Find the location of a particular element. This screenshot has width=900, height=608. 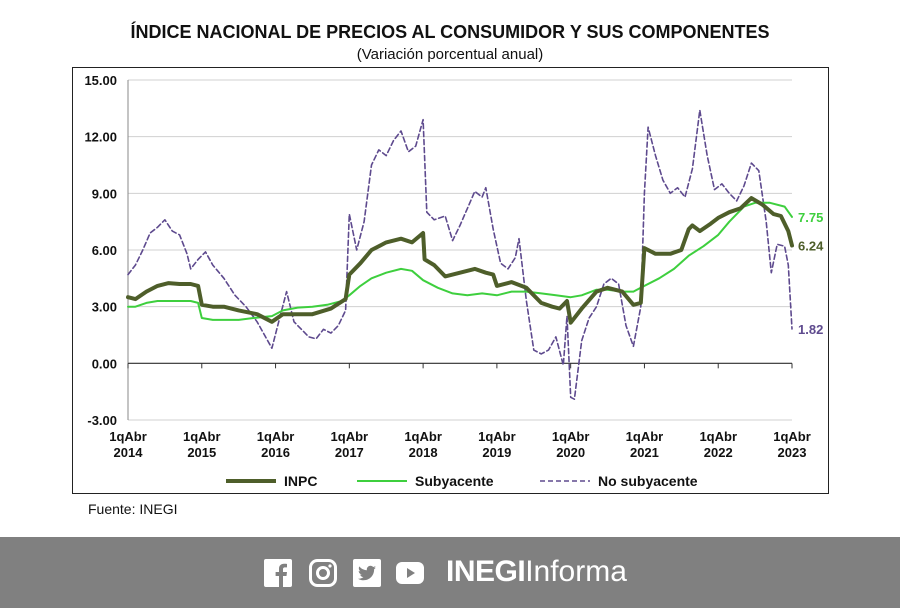

inegi-informa-logo: INEGIInforma is located at coordinates (536, 572).